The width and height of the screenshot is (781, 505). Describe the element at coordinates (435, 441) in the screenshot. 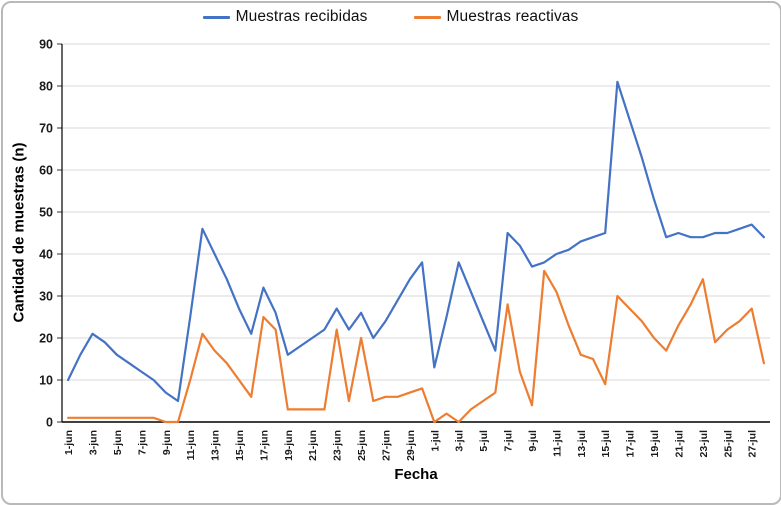

I see `x-tick-label: 1-jul` at that location.